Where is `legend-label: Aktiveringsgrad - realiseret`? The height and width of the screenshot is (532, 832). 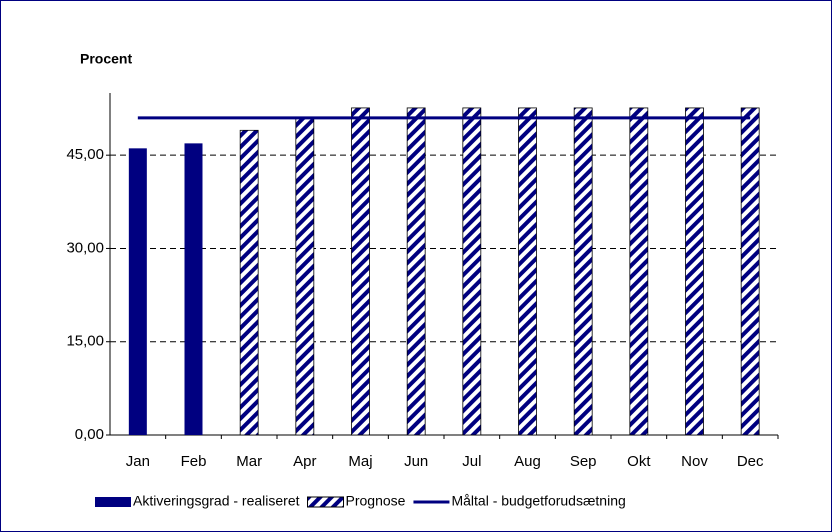 legend-label: Aktiveringsgrad - realiseret is located at coordinates (216, 501).